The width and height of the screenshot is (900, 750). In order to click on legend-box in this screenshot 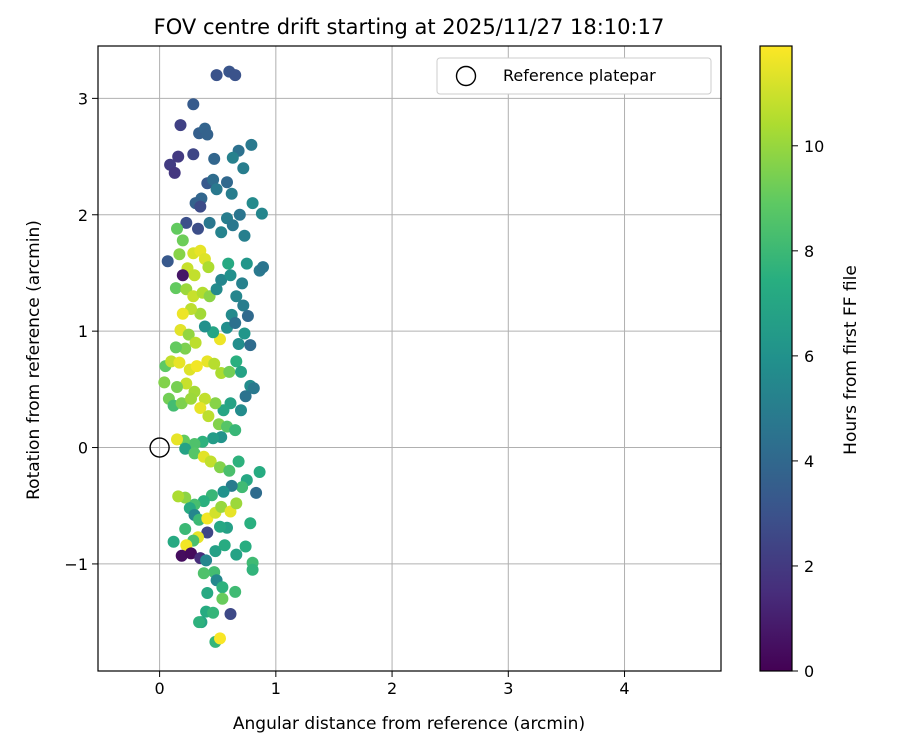, I will do `click(574, 76)`.